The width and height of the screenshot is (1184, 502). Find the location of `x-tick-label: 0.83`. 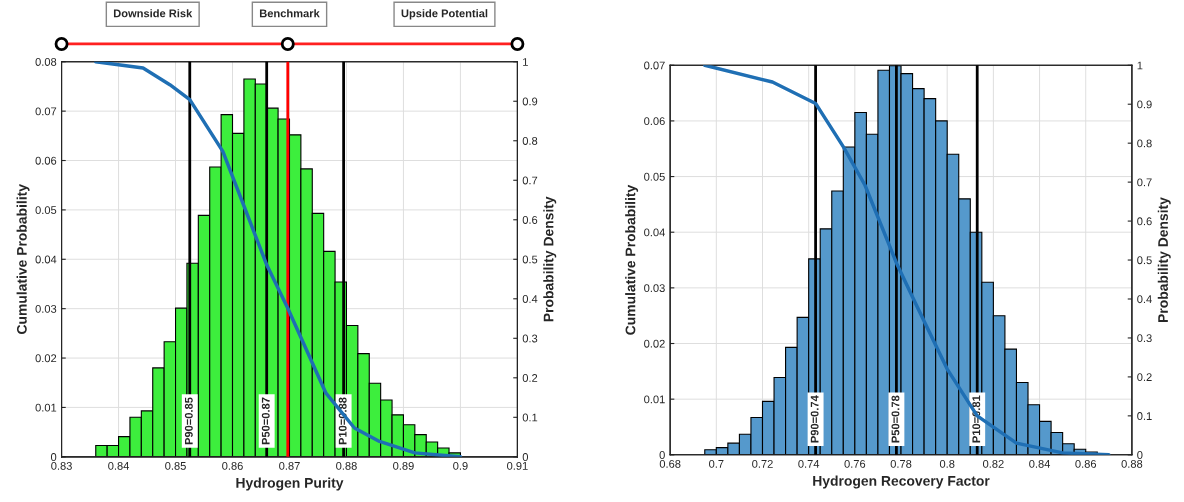

x-tick-label: 0.83 is located at coordinates (61, 465).